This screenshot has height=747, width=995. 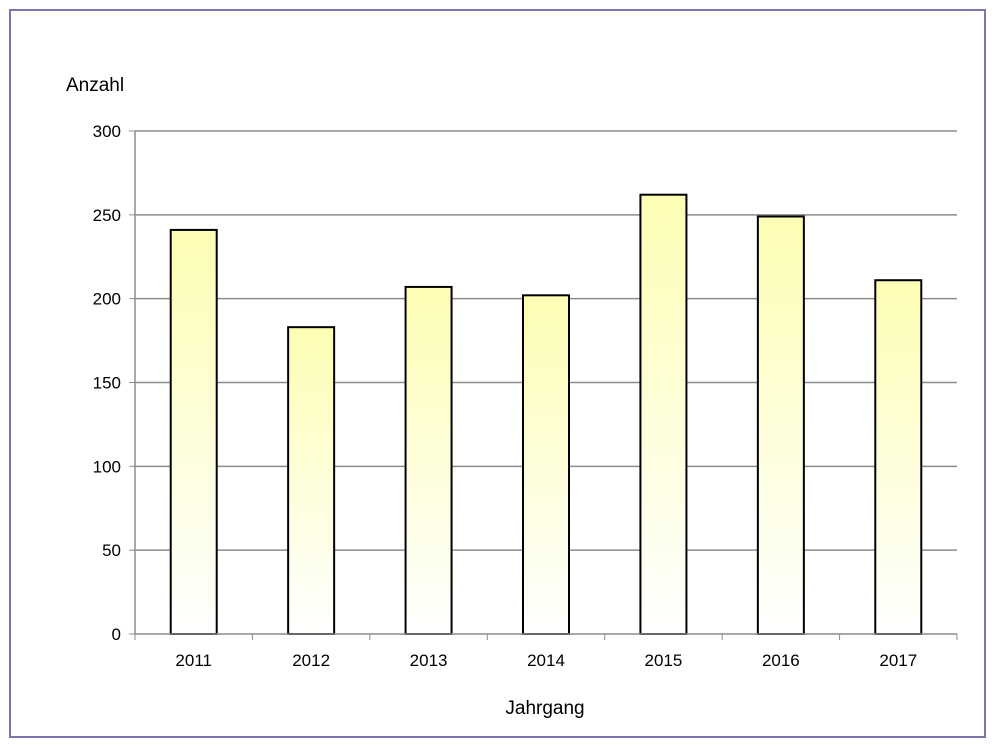 I want to click on y-axis-title: Anzahl, so click(x=95, y=85).